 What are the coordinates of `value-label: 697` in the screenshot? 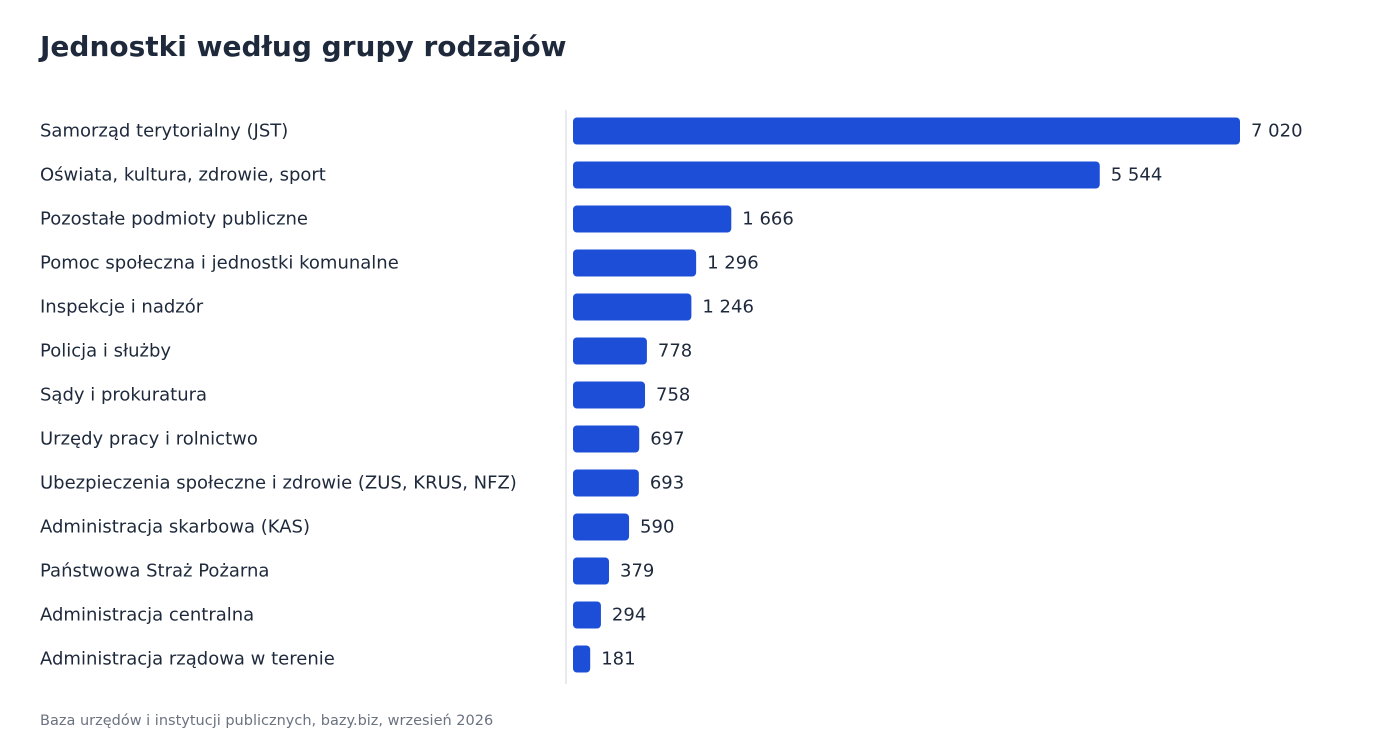 It's located at (667, 439).